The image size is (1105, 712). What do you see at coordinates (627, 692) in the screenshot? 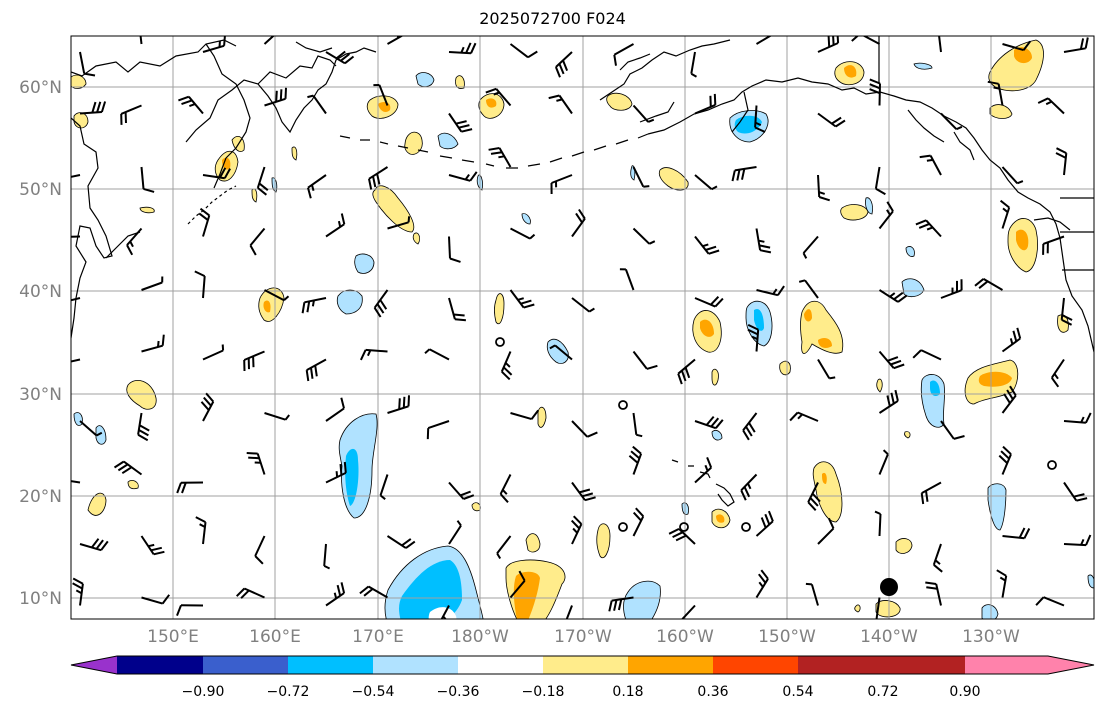
I see `colorbar-tick-label: 0.18` at bounding box center [627, 692].